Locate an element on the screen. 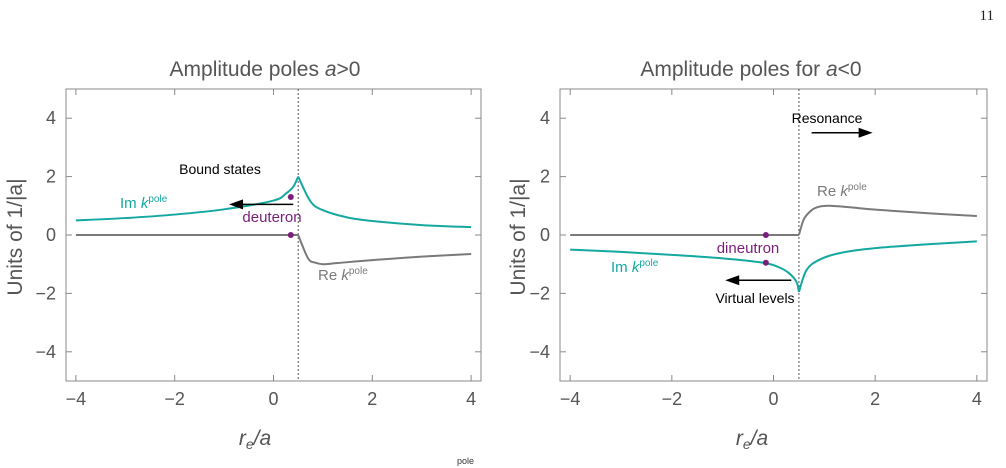 The width and height of the screenshot is (1006, 468). arrow-label: Virtual levels is located at coordinates (754, 298).